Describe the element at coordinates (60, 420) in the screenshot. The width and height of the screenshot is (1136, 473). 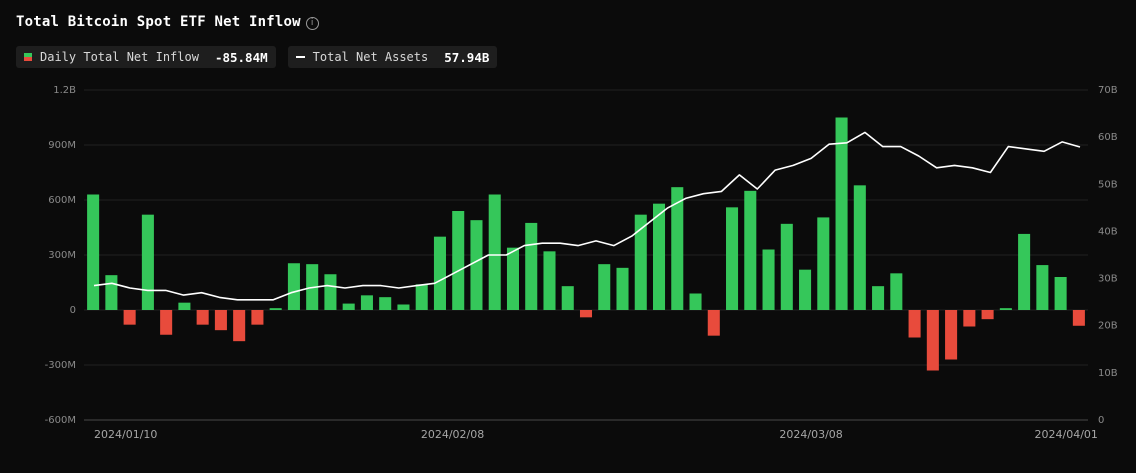
I see `left-tick-label: -600M` at that location.